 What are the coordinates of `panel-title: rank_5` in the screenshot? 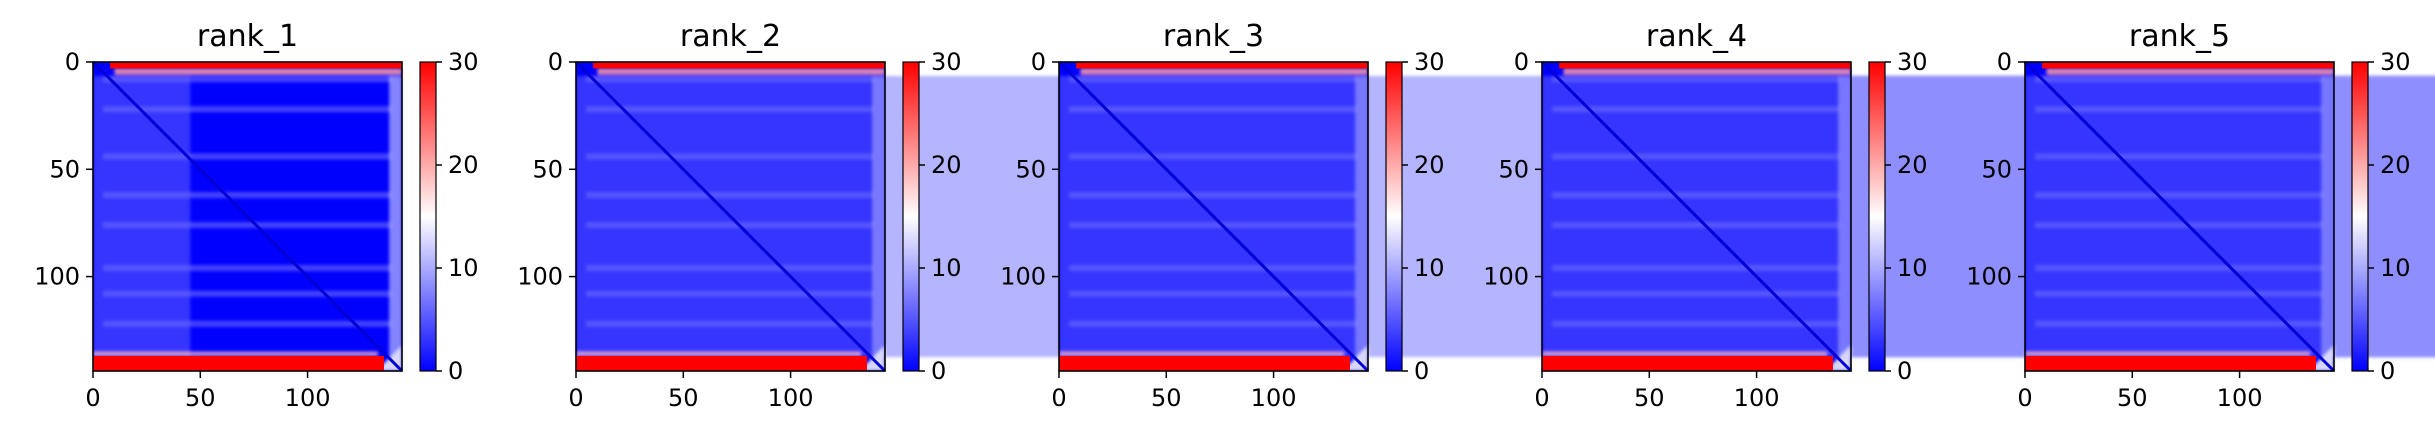 It's located at (2179, 36).